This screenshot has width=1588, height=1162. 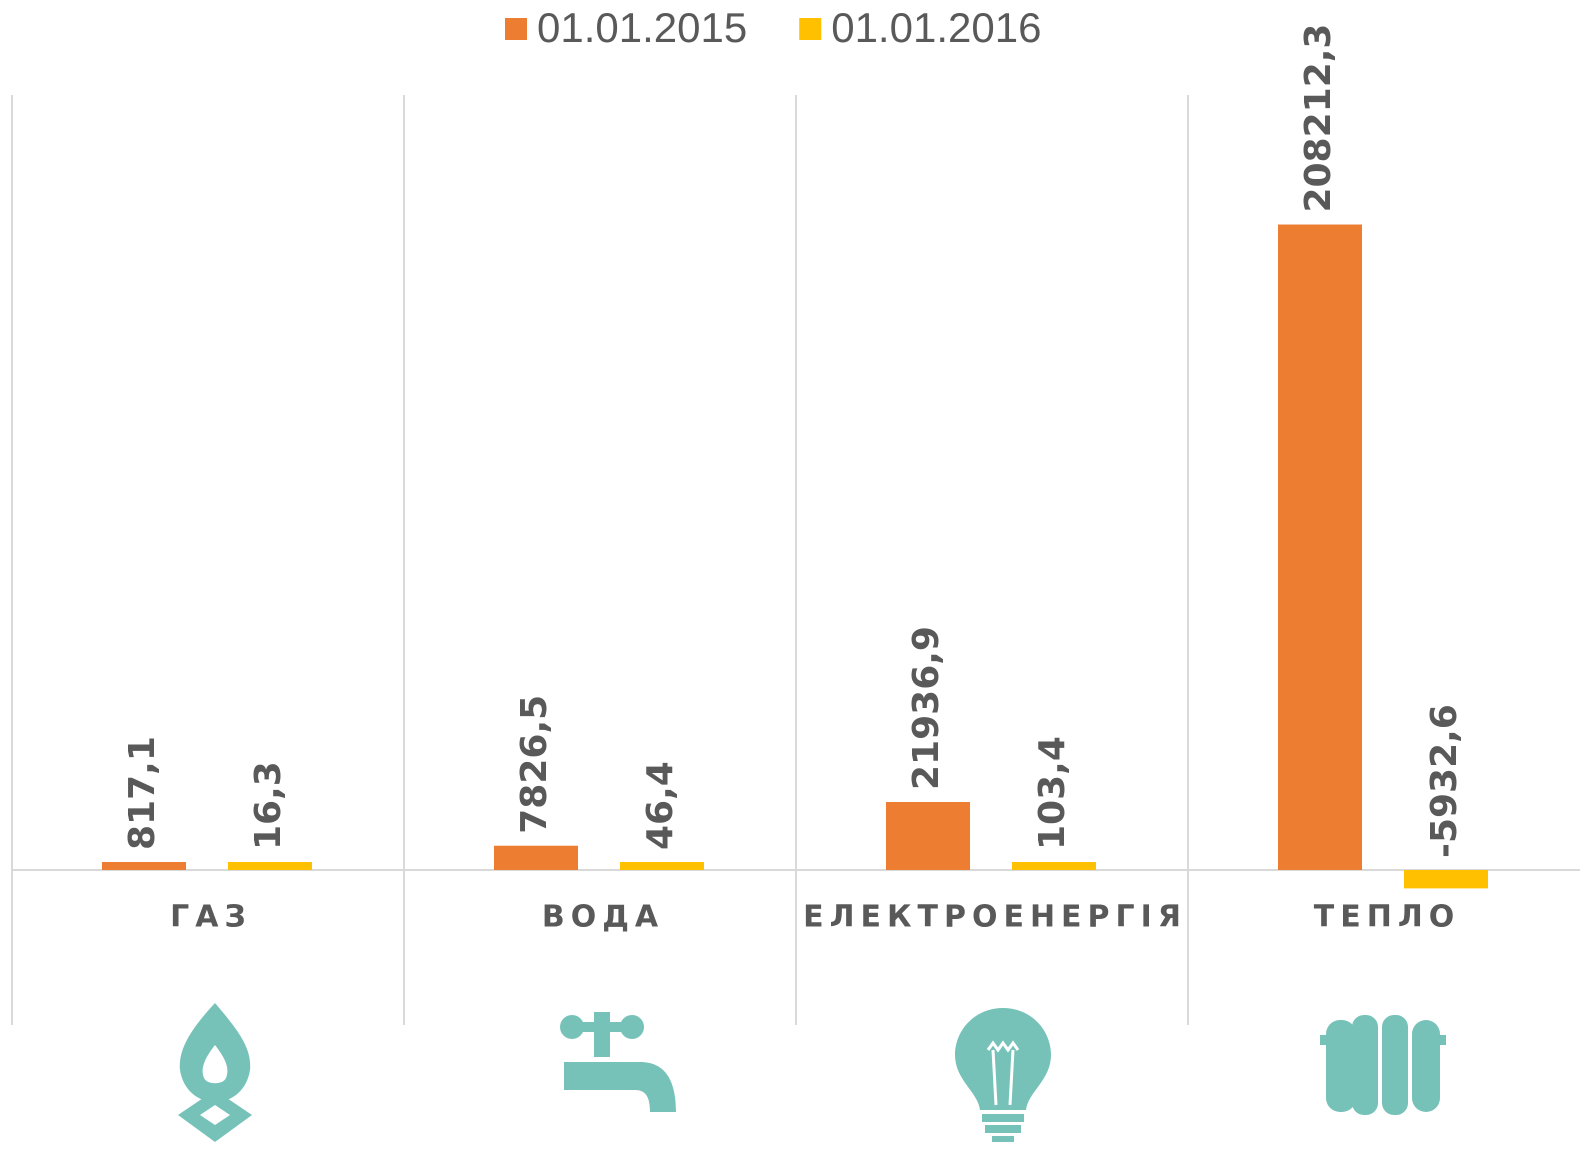 What do you see at coordinates (1003, 1075) in the screenshot?
I see `icon-bulb` at bounding box center [1003, 1075].